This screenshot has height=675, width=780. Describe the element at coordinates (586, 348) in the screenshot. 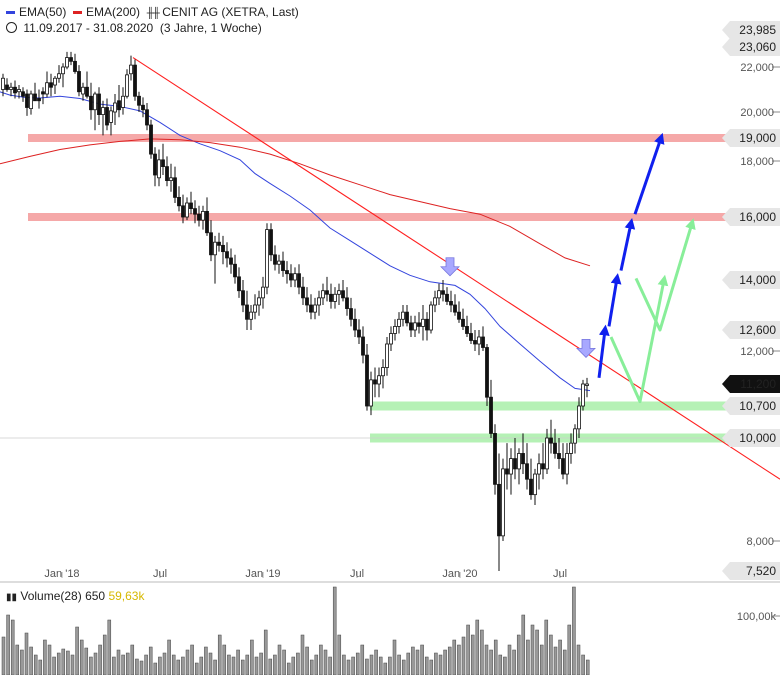

I see `down-arrow-marker` at that location.